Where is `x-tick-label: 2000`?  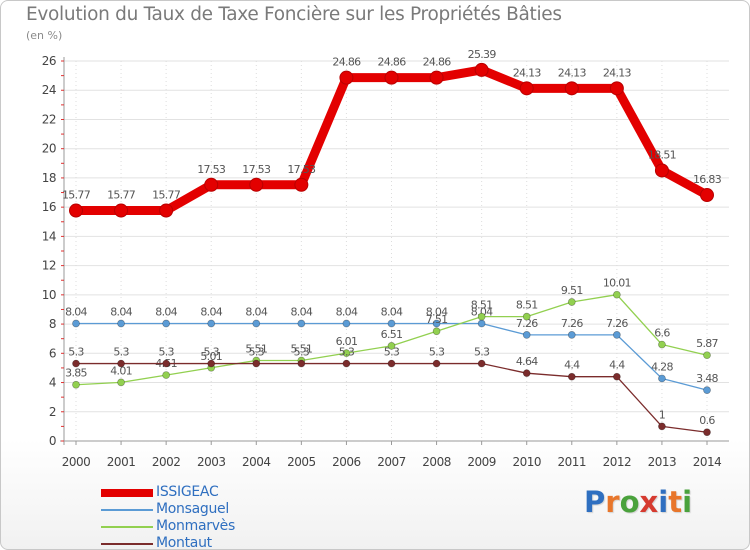
x-tick-label: 2000 is located at coordinates (76, 462).